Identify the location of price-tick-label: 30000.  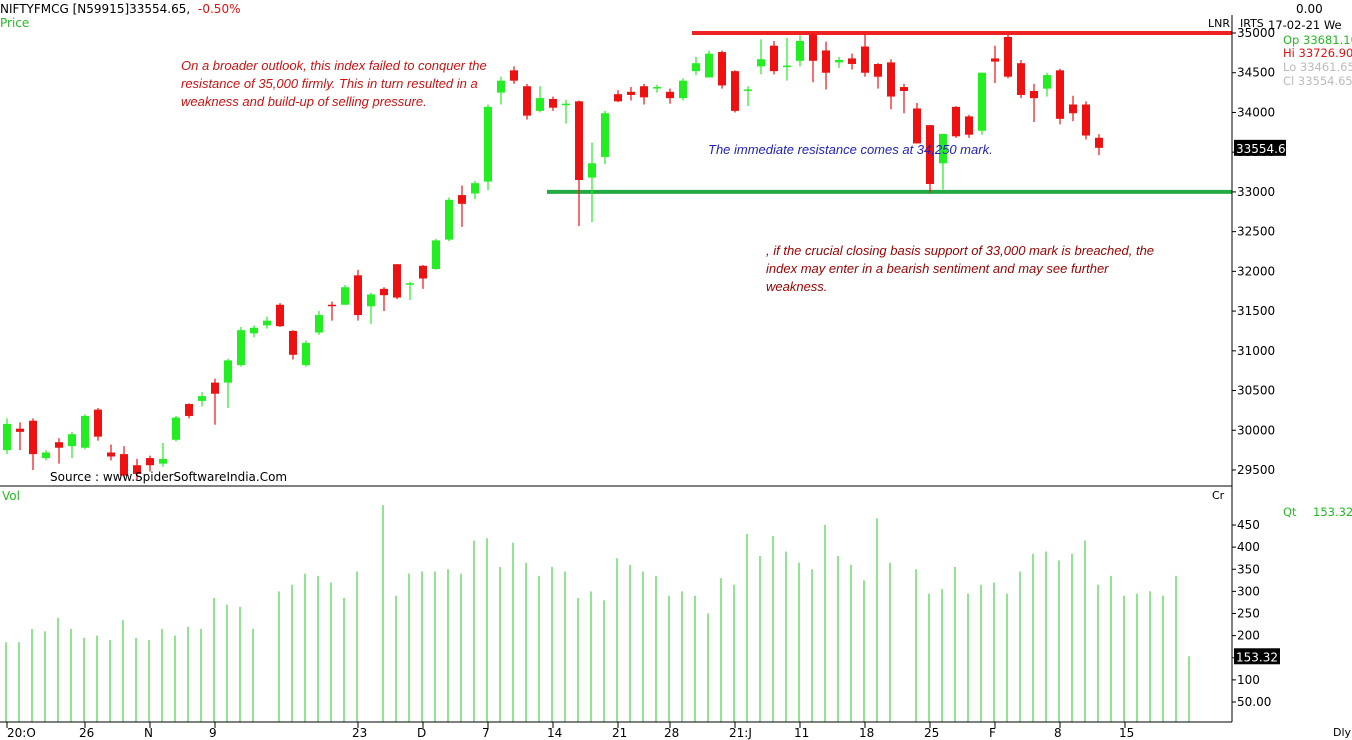
(1256, 430).